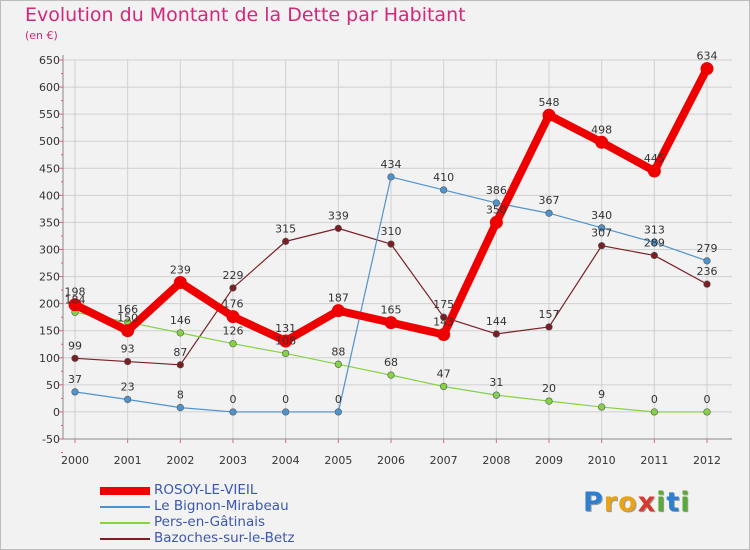  I want to click on data-label: 548, so click(549, 102).